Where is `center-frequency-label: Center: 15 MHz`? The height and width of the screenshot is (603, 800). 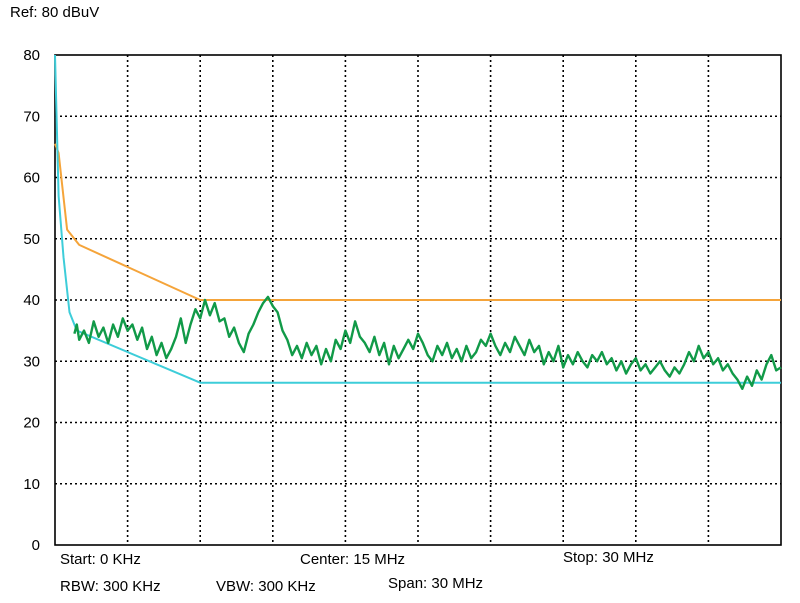 center-frequency-label: Center: 15 MHz is located at coordinates (353, 559).